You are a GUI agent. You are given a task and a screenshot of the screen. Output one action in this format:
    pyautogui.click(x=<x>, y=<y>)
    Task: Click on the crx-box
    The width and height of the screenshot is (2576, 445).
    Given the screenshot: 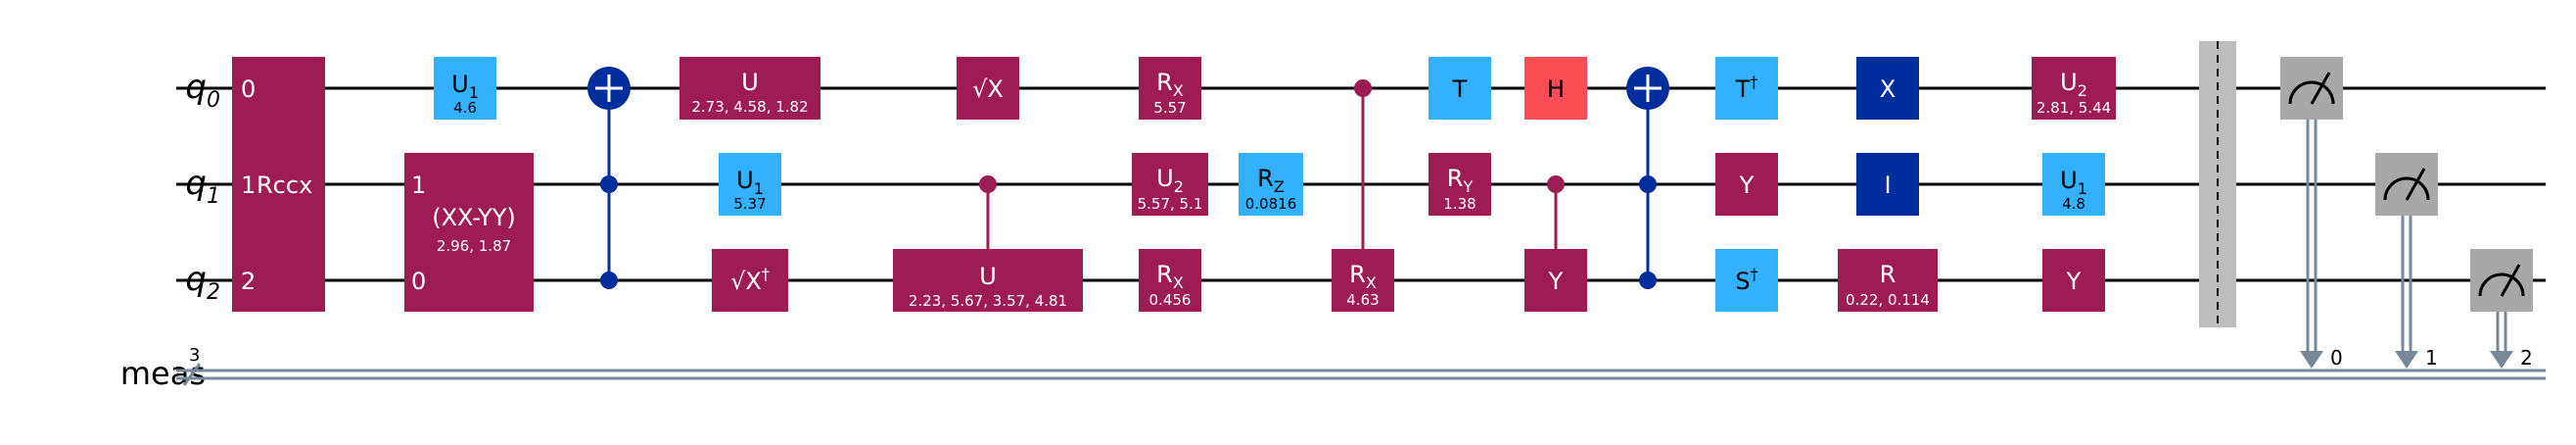 What is the action you would take?
    pyautogui.click(x=1363, y=280)
    